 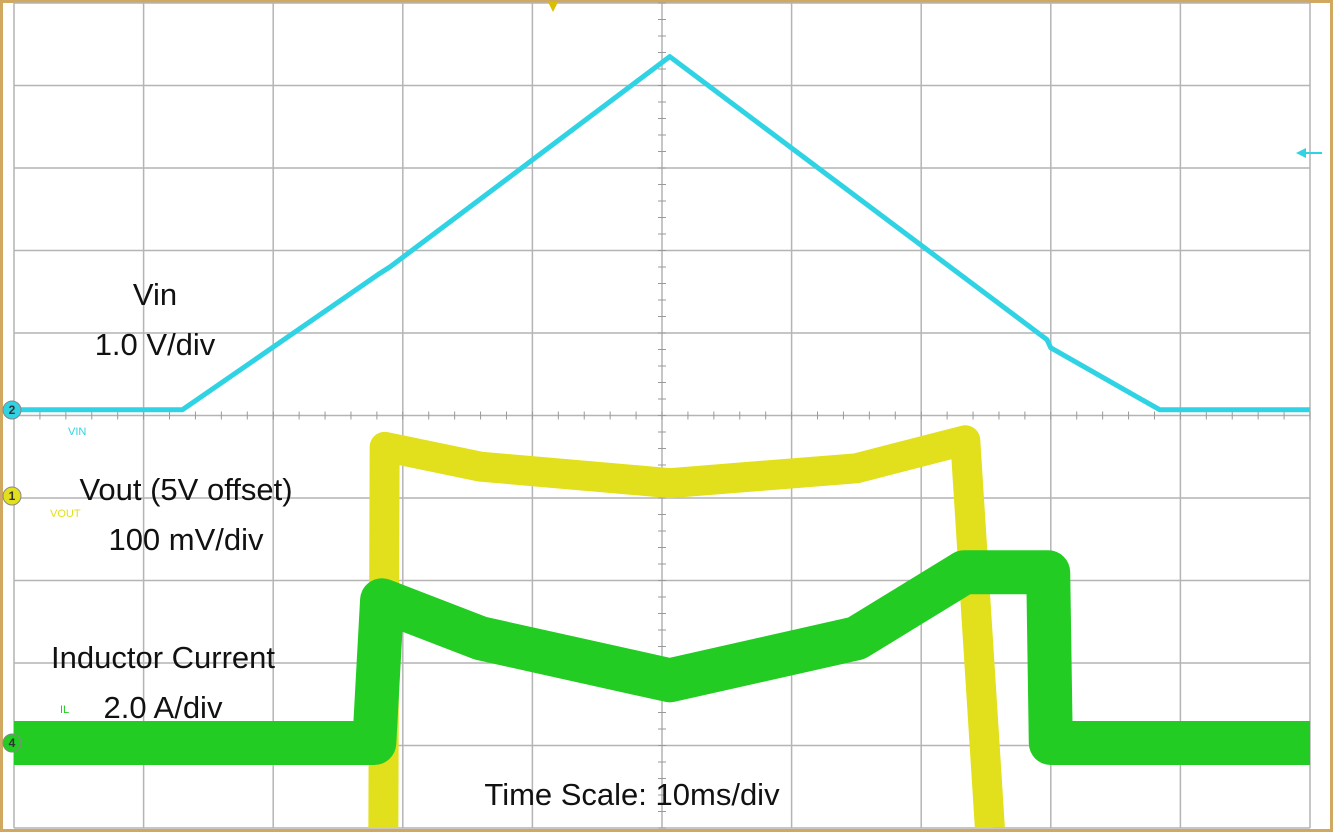 I want to click on trigger-marker, so click(x=553, y=7).